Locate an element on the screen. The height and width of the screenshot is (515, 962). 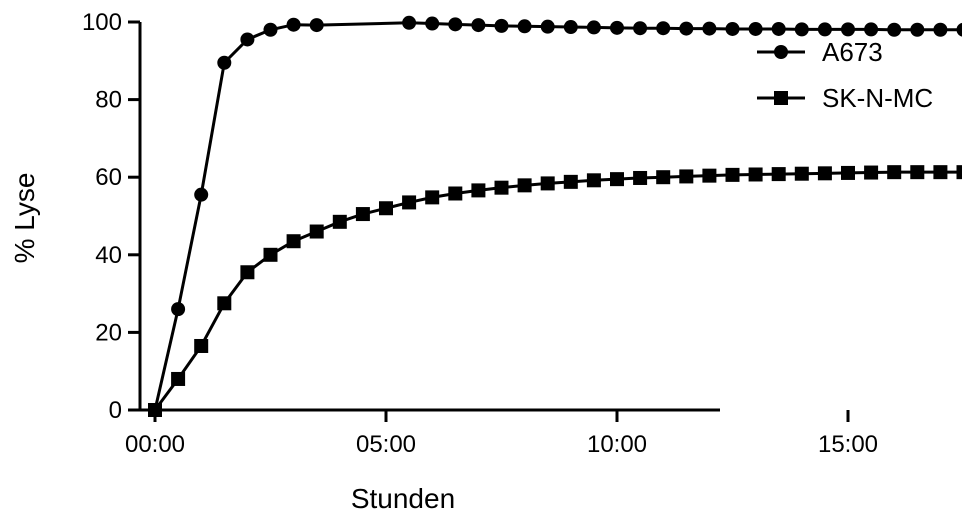
y-tick-label: 20 is located at coordinates (108, 332).